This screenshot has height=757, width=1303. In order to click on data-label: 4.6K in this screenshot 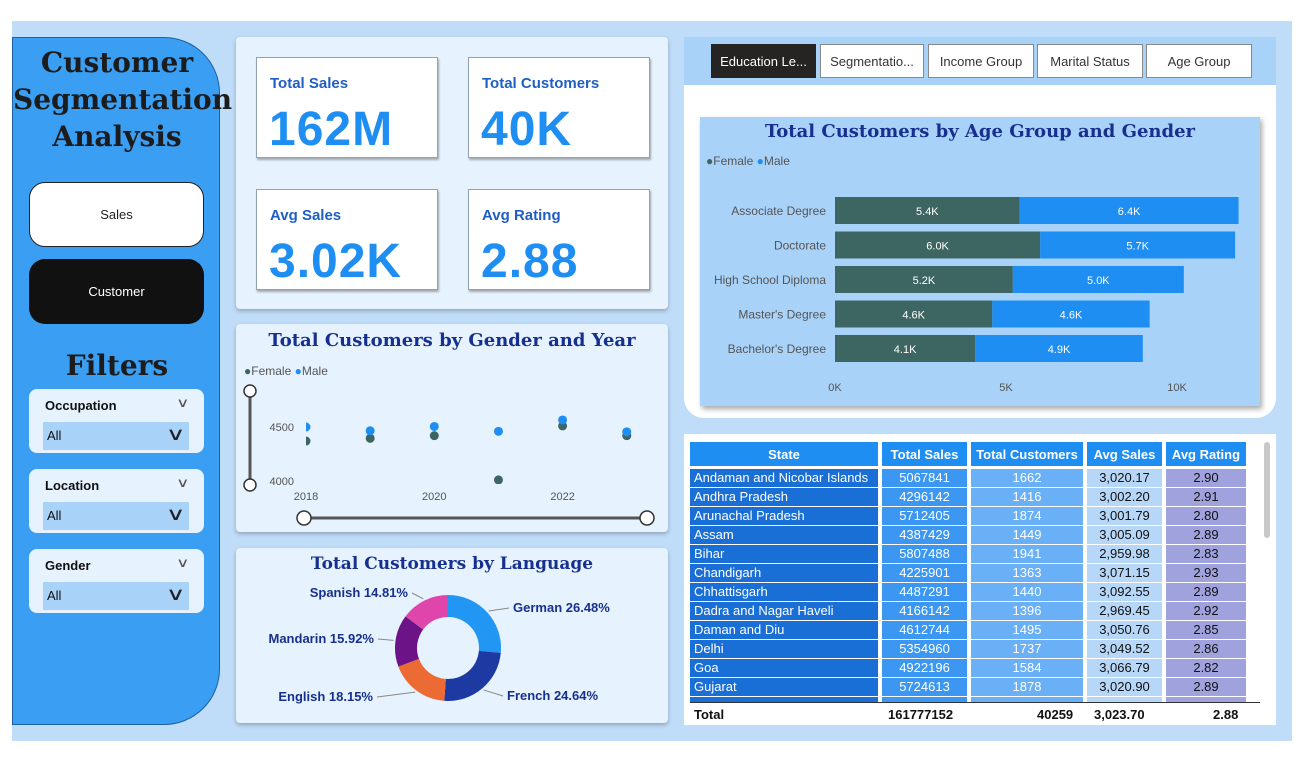, I will do `click(1071, 316)`.